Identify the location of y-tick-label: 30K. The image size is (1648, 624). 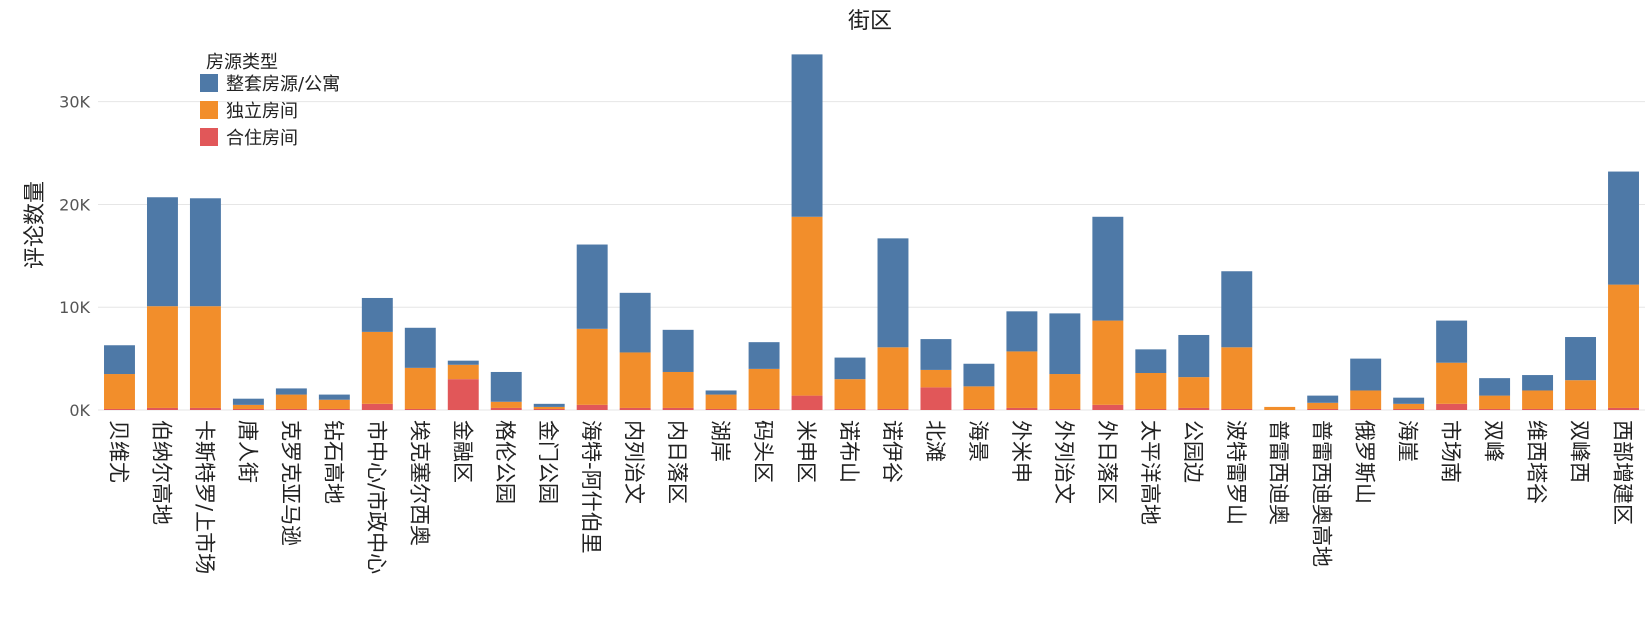
(74, 102).